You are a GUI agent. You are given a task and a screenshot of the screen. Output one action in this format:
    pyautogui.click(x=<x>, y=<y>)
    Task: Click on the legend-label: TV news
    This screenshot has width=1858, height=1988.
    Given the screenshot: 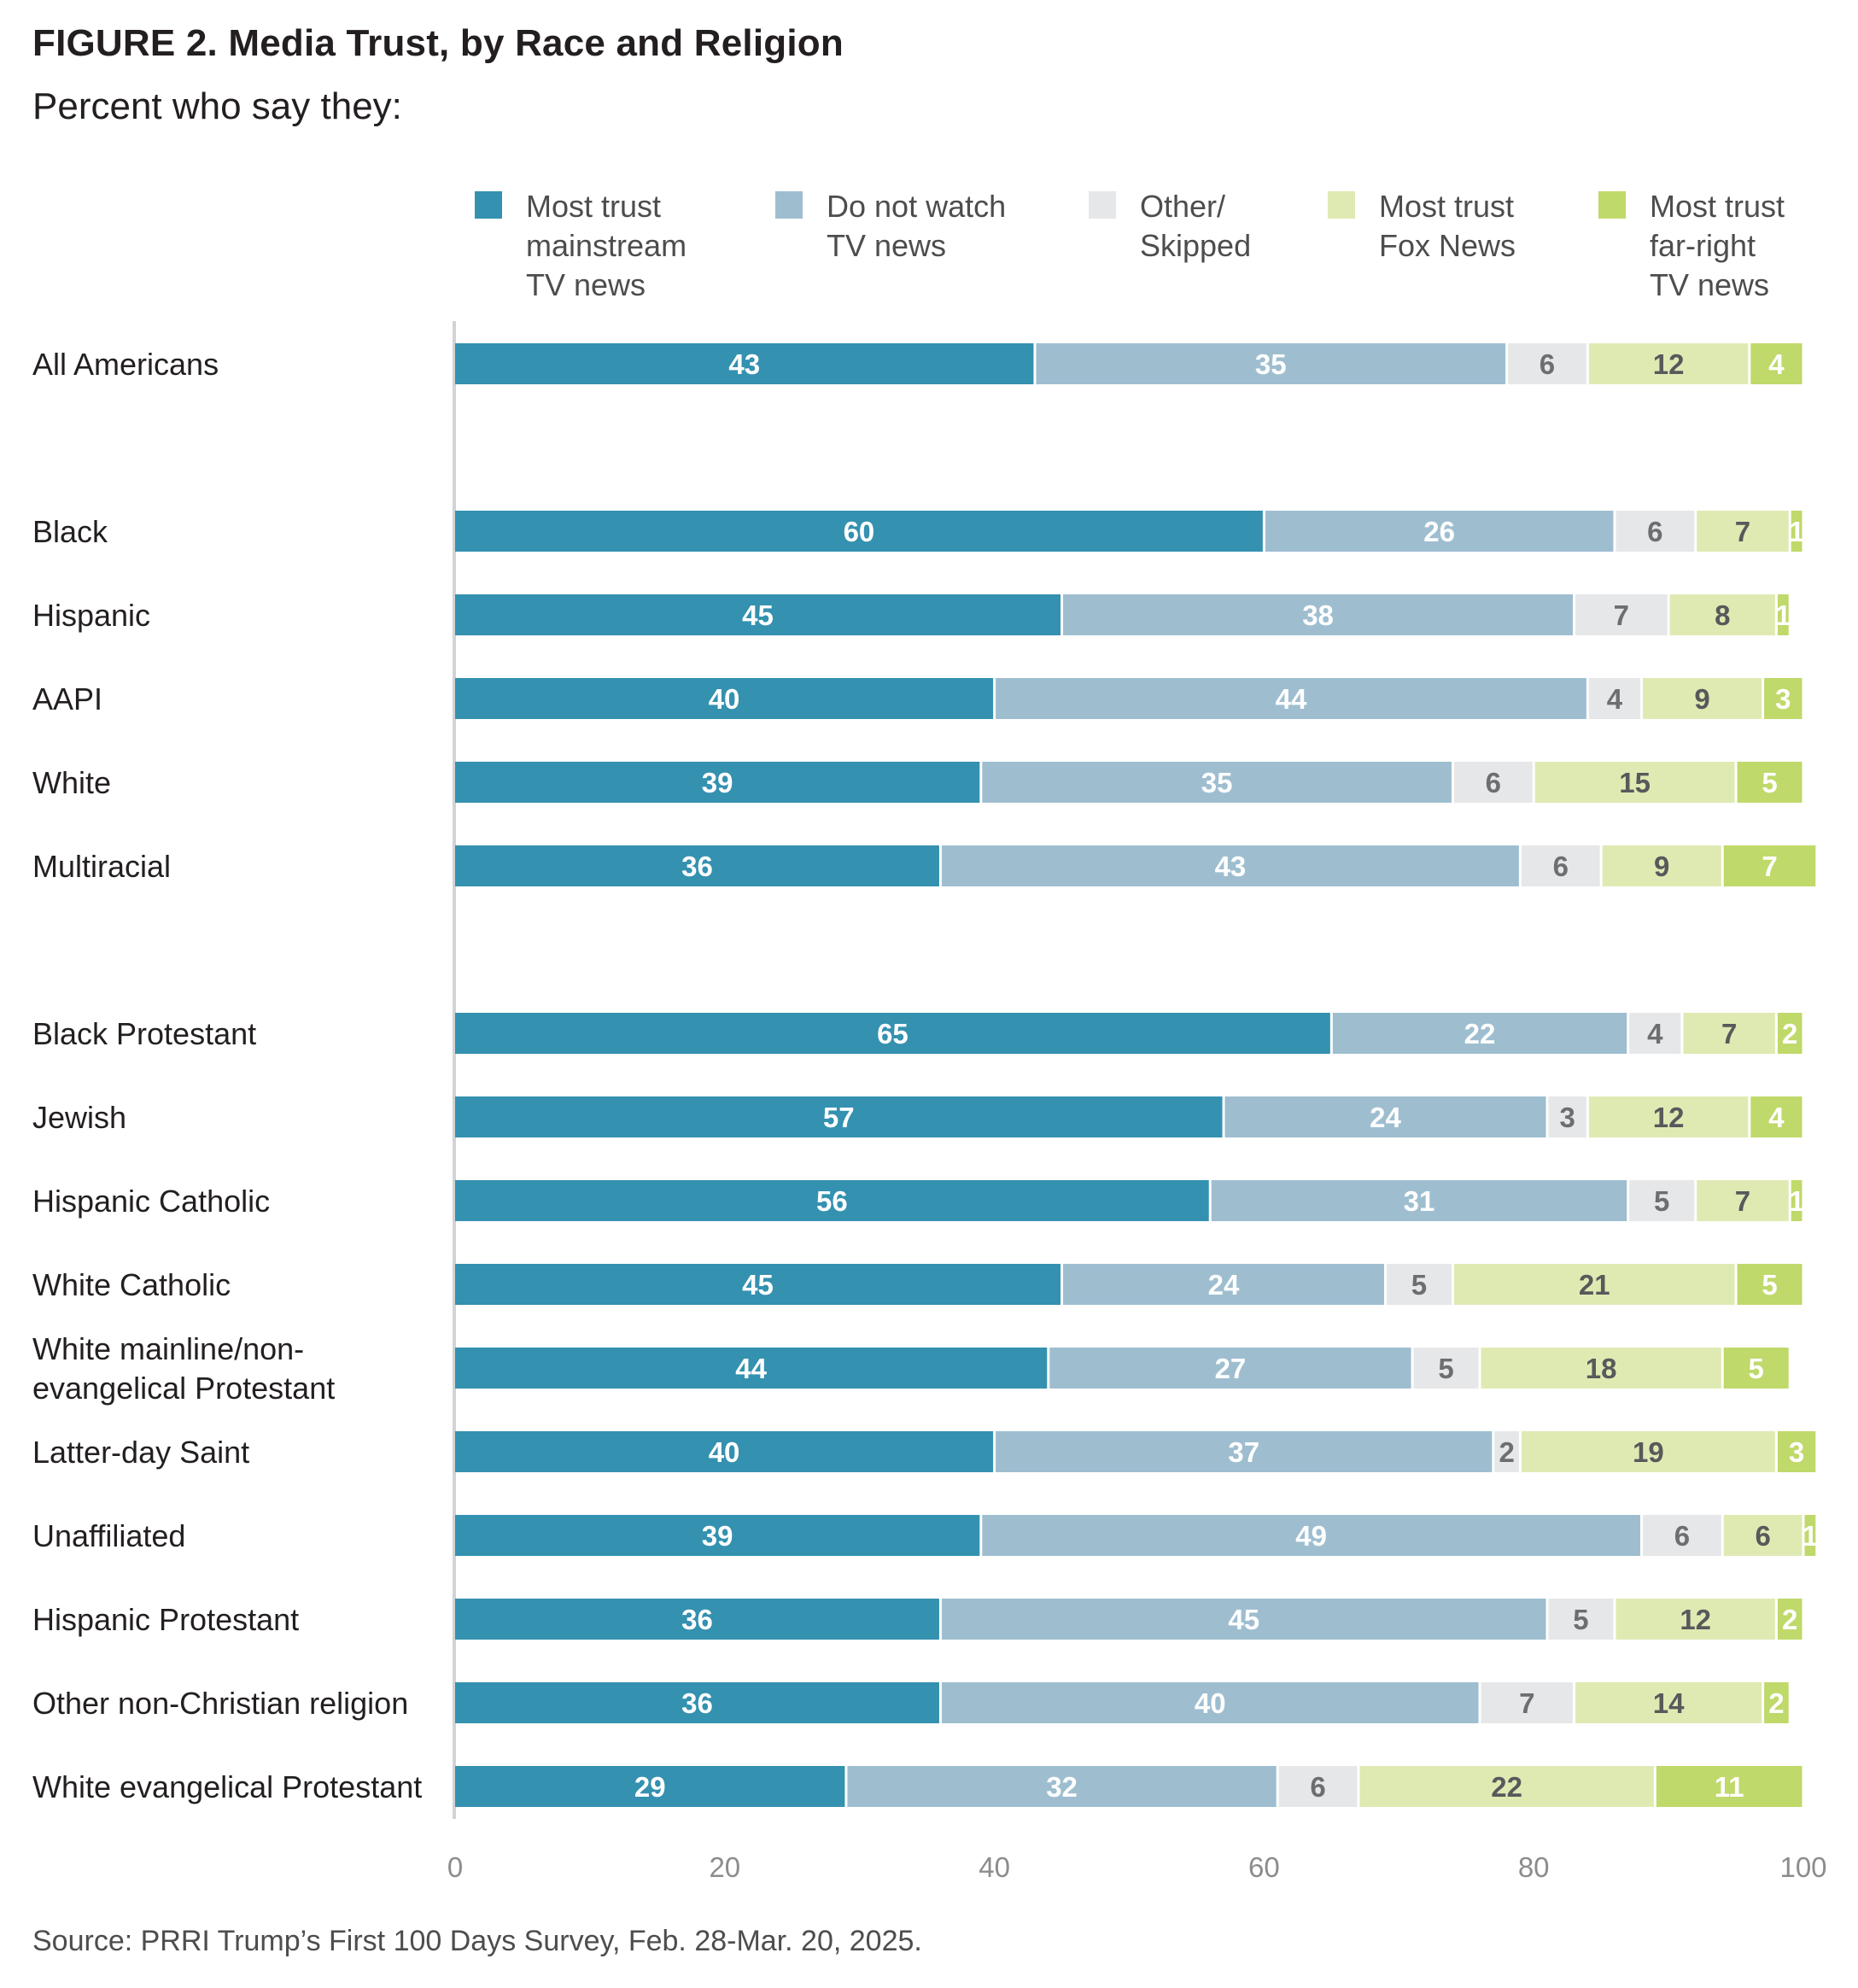 What is the action you would take?
    pyautogui.click(x=1709, y=284)
    